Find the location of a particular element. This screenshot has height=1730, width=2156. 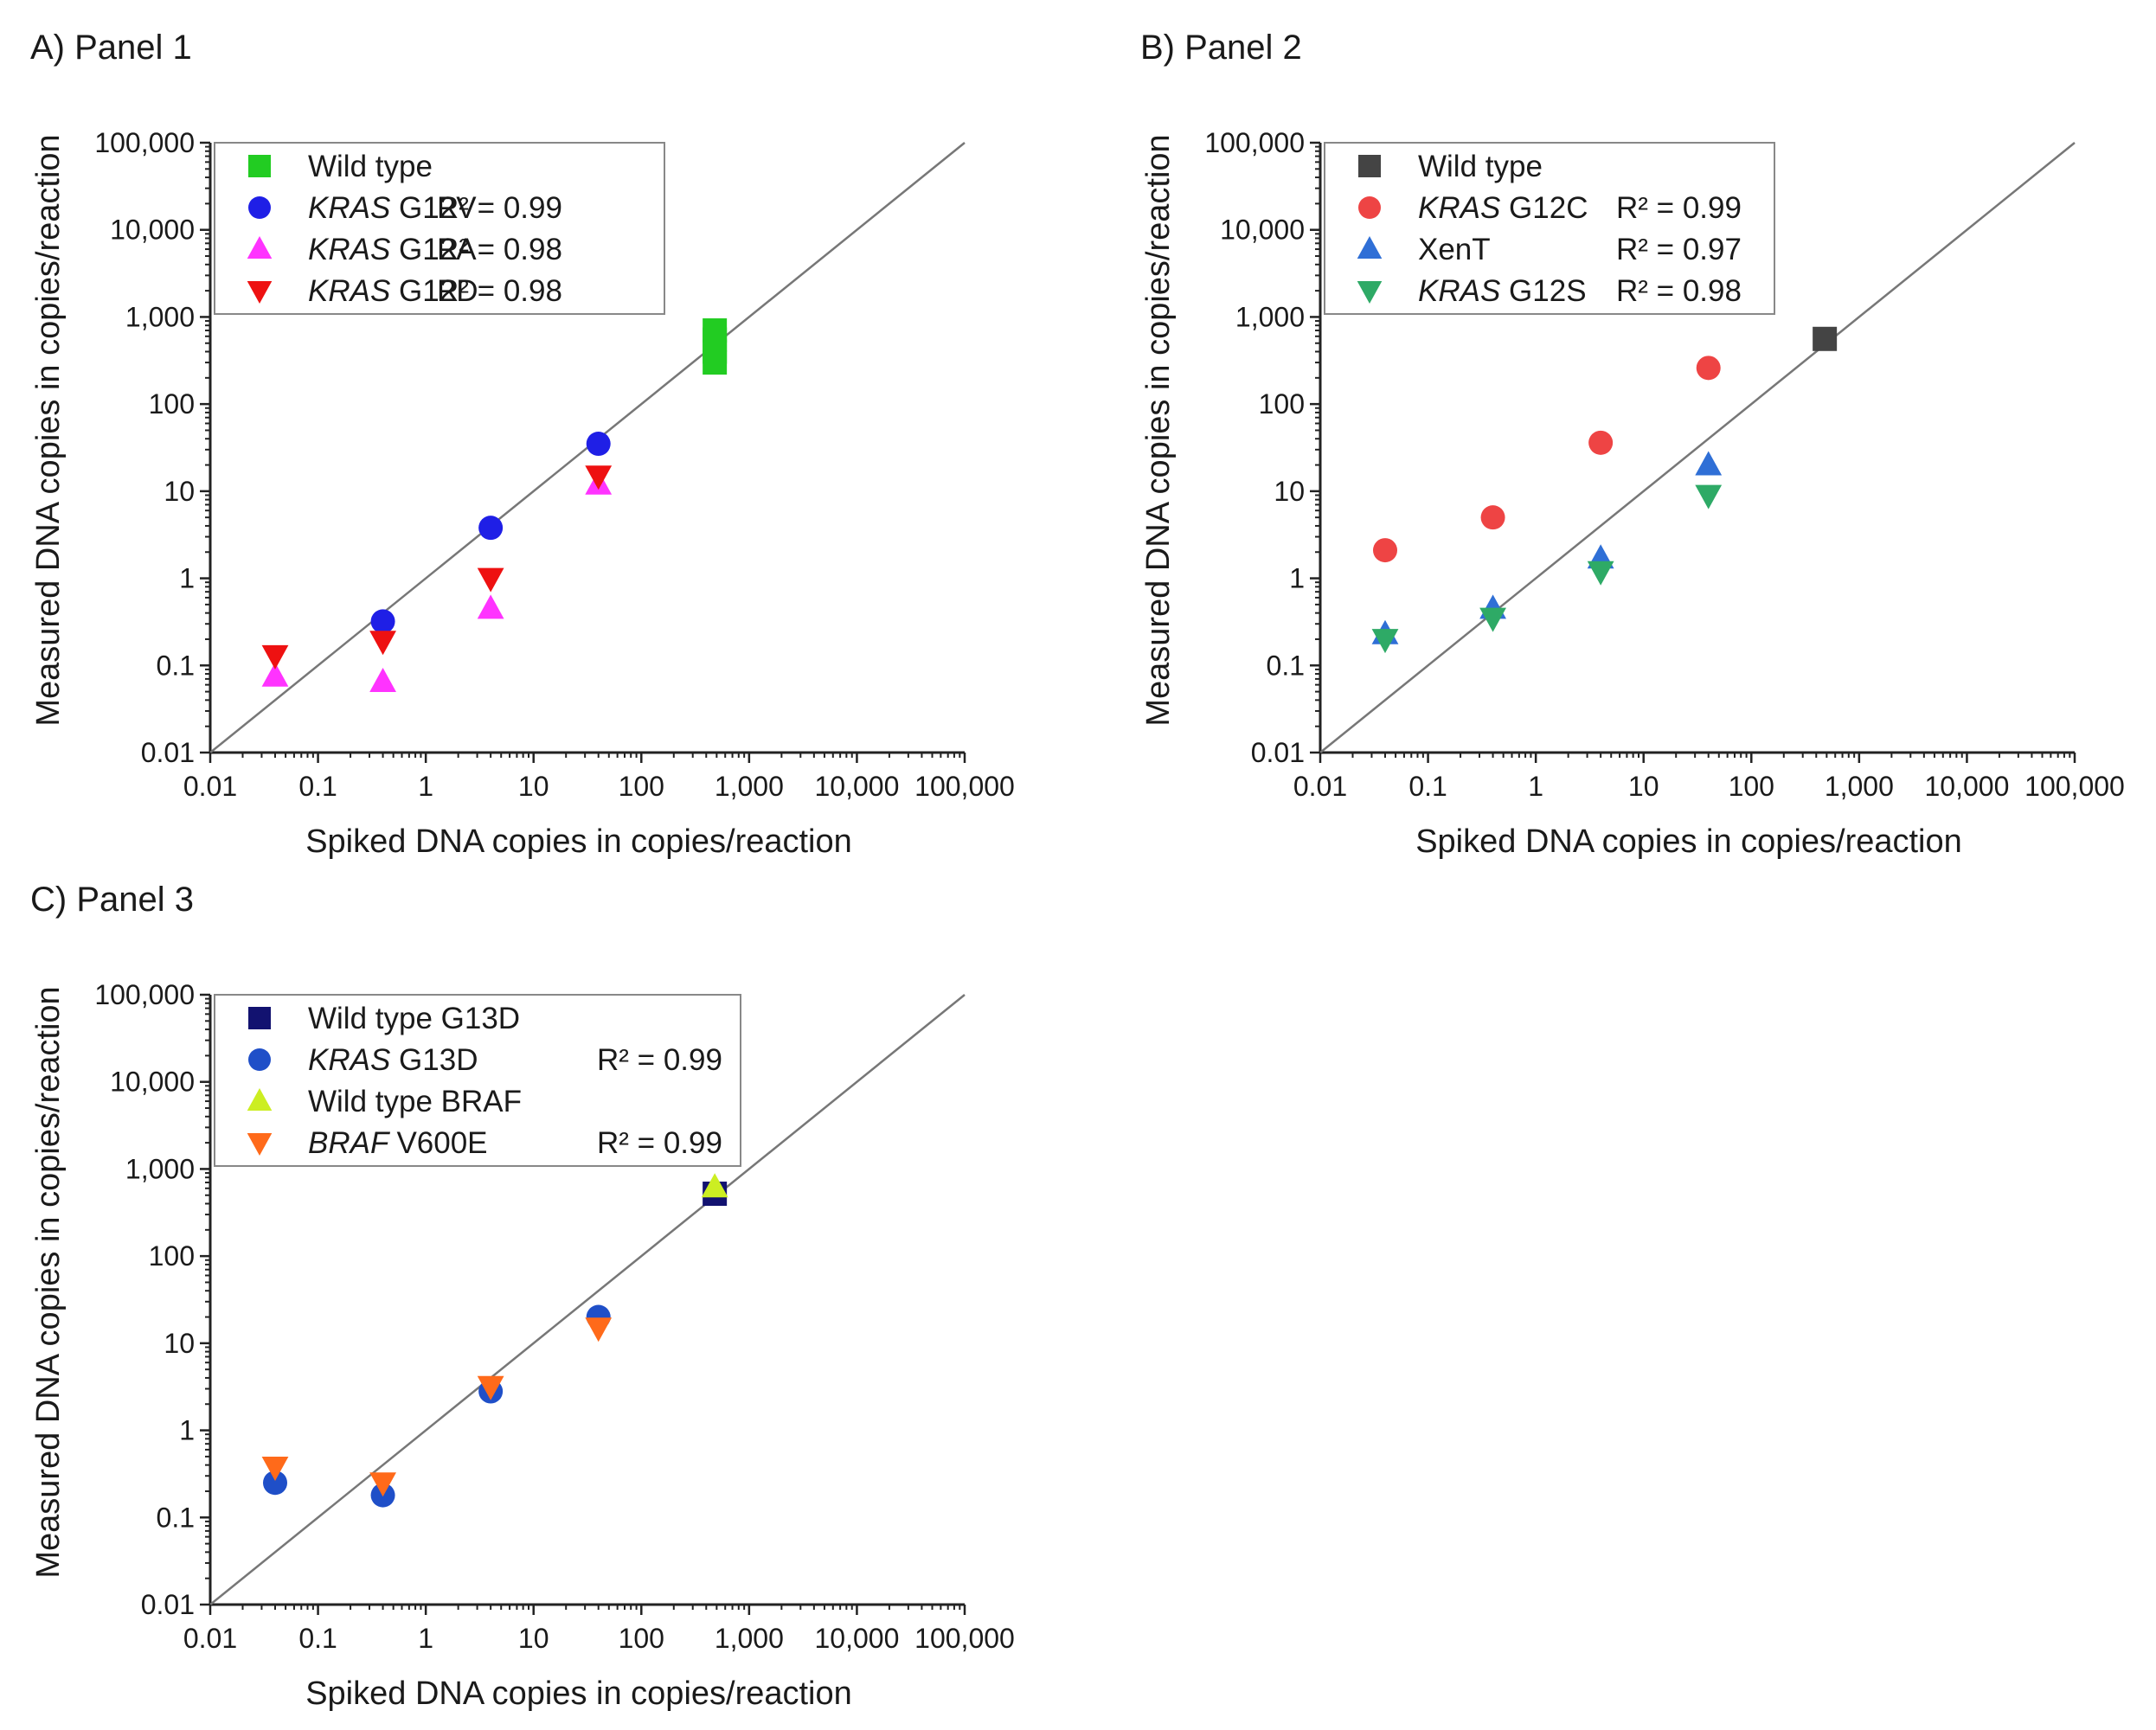

legend-label: KRAS G13D is located at coordinates (393, 1060).